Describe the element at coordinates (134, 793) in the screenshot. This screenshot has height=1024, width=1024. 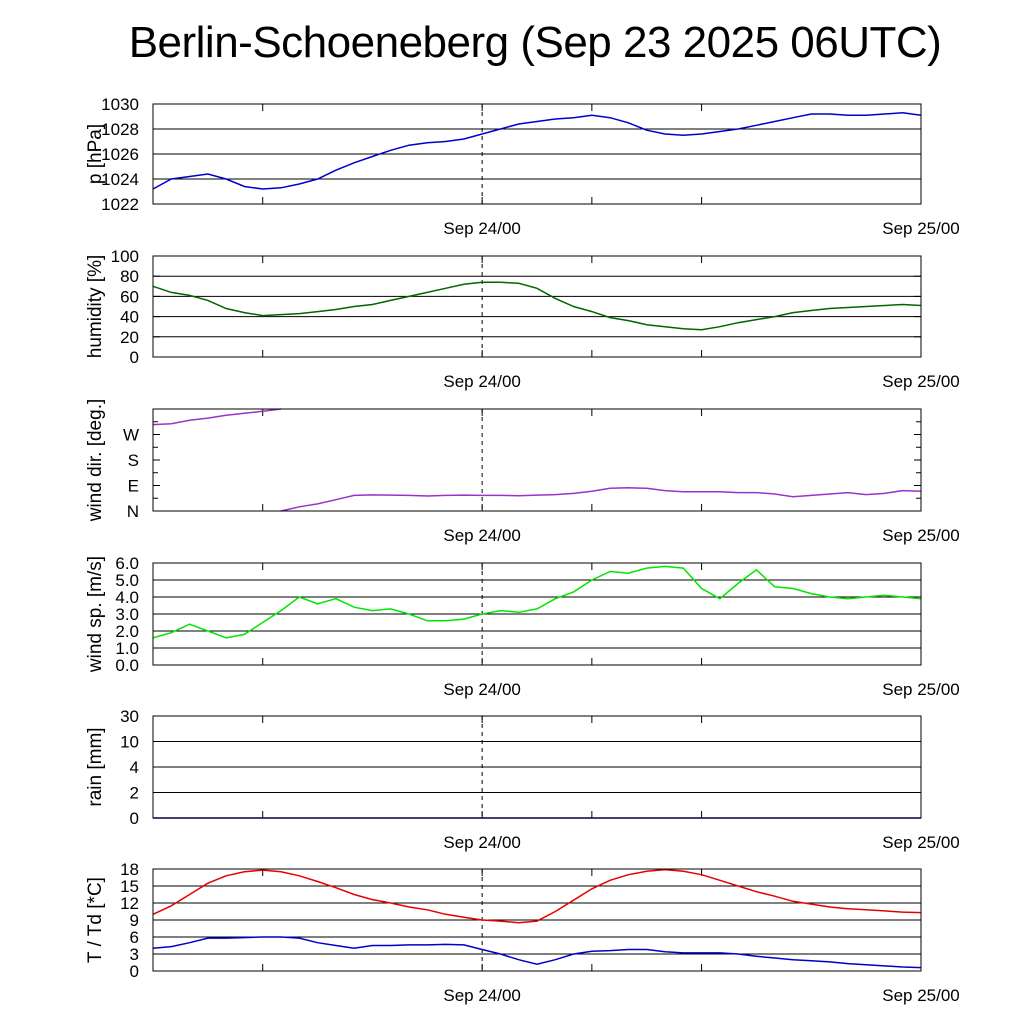
I see `y-tick-label: 2` at that location.